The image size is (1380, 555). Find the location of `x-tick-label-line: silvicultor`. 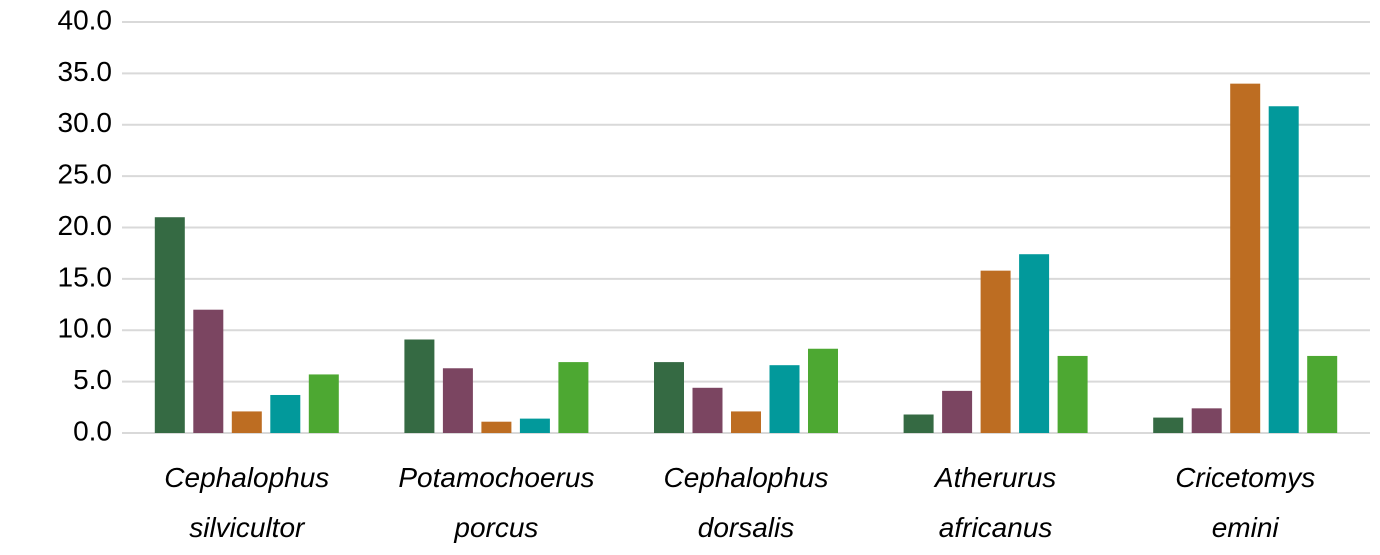

x-tick-label-line: silvicultor is located at coordinates (247, 527).